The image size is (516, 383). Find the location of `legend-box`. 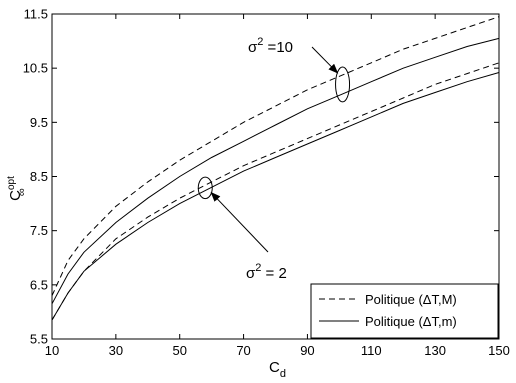

legend-box is located at coordinates (404, 311).